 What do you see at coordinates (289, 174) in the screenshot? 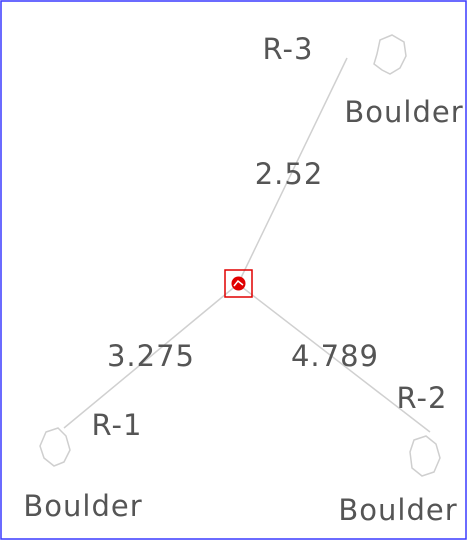
I see `edge-label: 2.52` at bounding box center [289, 174].